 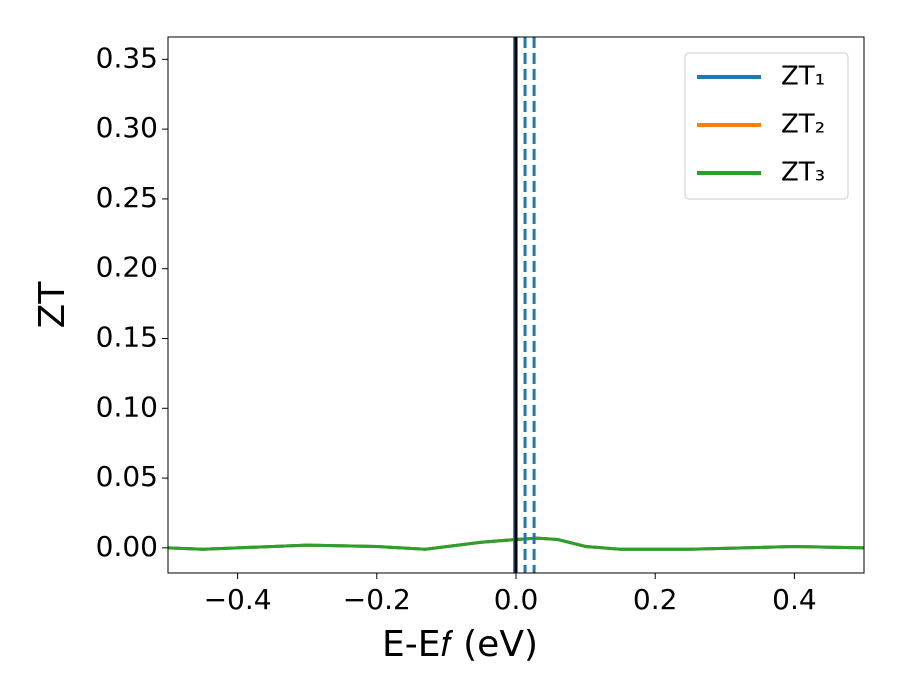 What do you see at coordinates (127, 267) in the screenshot?
I see `y-tick-label: 0.20` at bounding box center [127, 267].